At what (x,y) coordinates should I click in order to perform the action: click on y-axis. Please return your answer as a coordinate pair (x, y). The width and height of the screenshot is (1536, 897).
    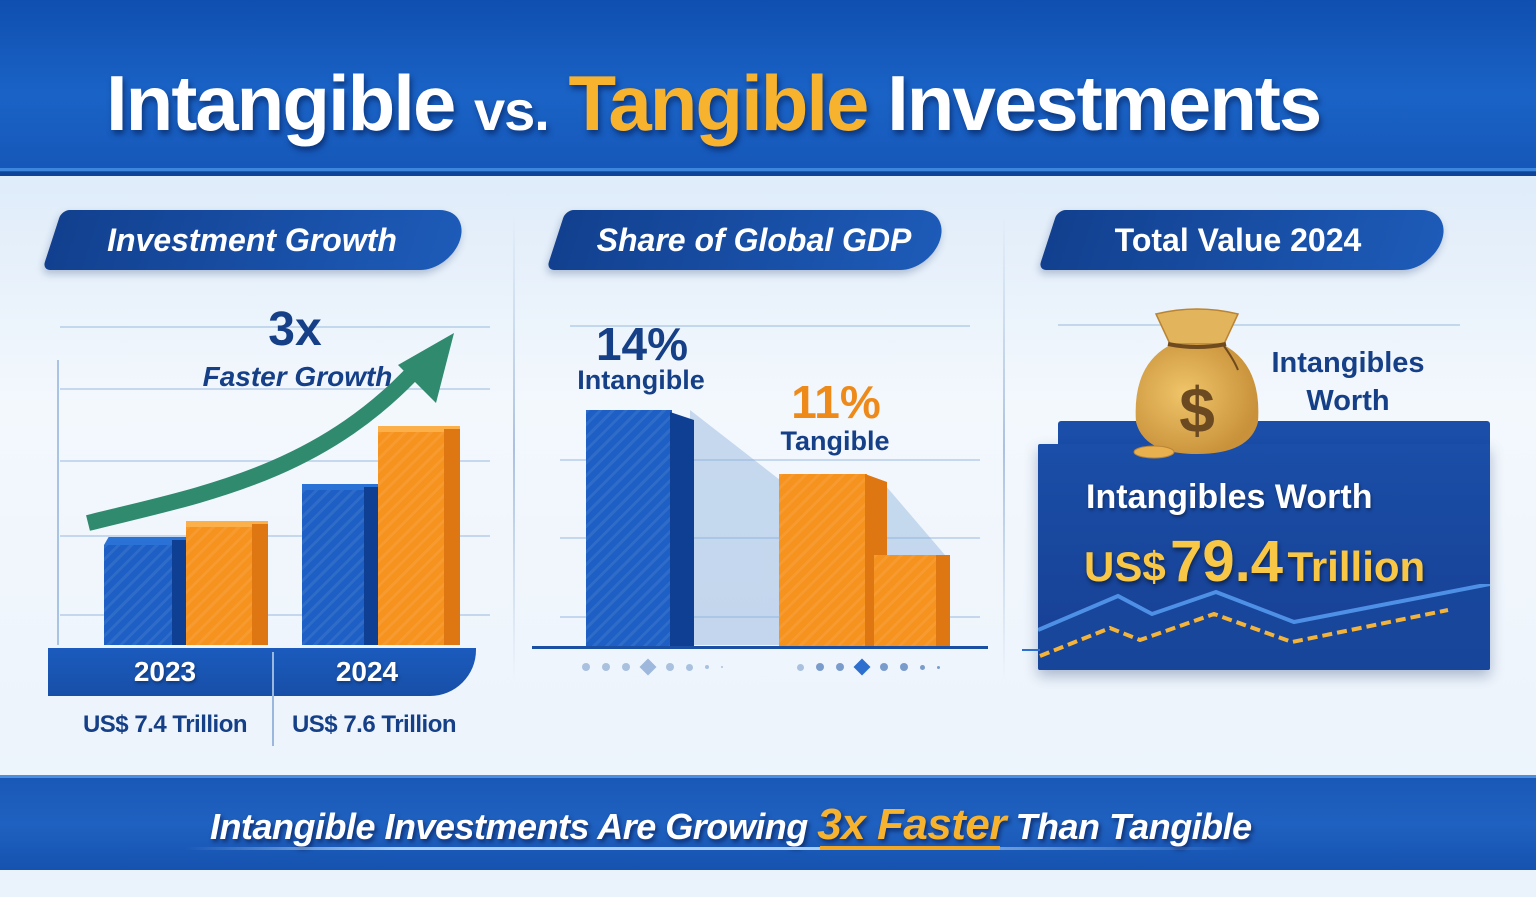
    Looking at the image, I should click on (58, 502).